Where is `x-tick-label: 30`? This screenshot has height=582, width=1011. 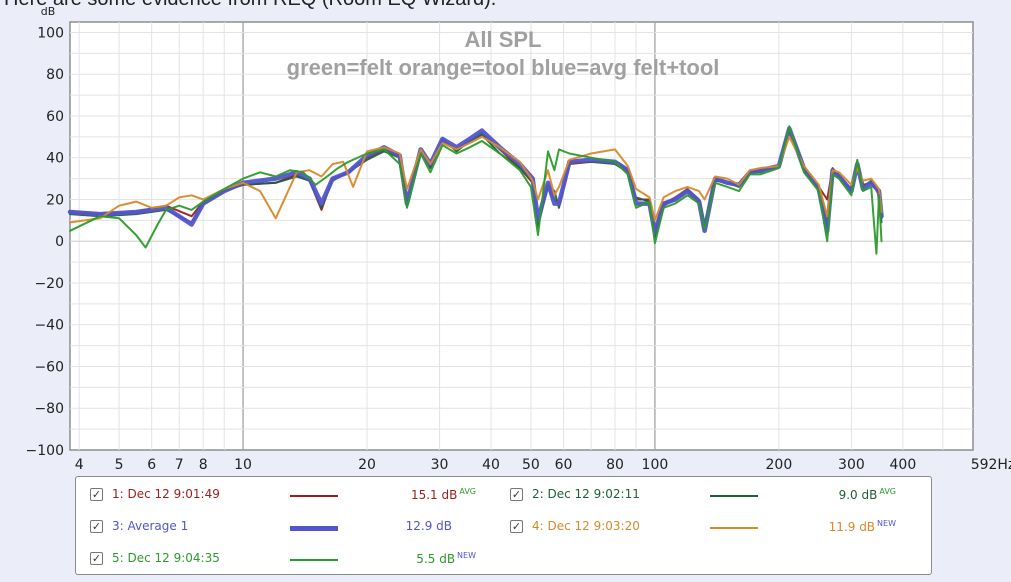
x-tick-label: 30 is located at coordinates (440, 465).